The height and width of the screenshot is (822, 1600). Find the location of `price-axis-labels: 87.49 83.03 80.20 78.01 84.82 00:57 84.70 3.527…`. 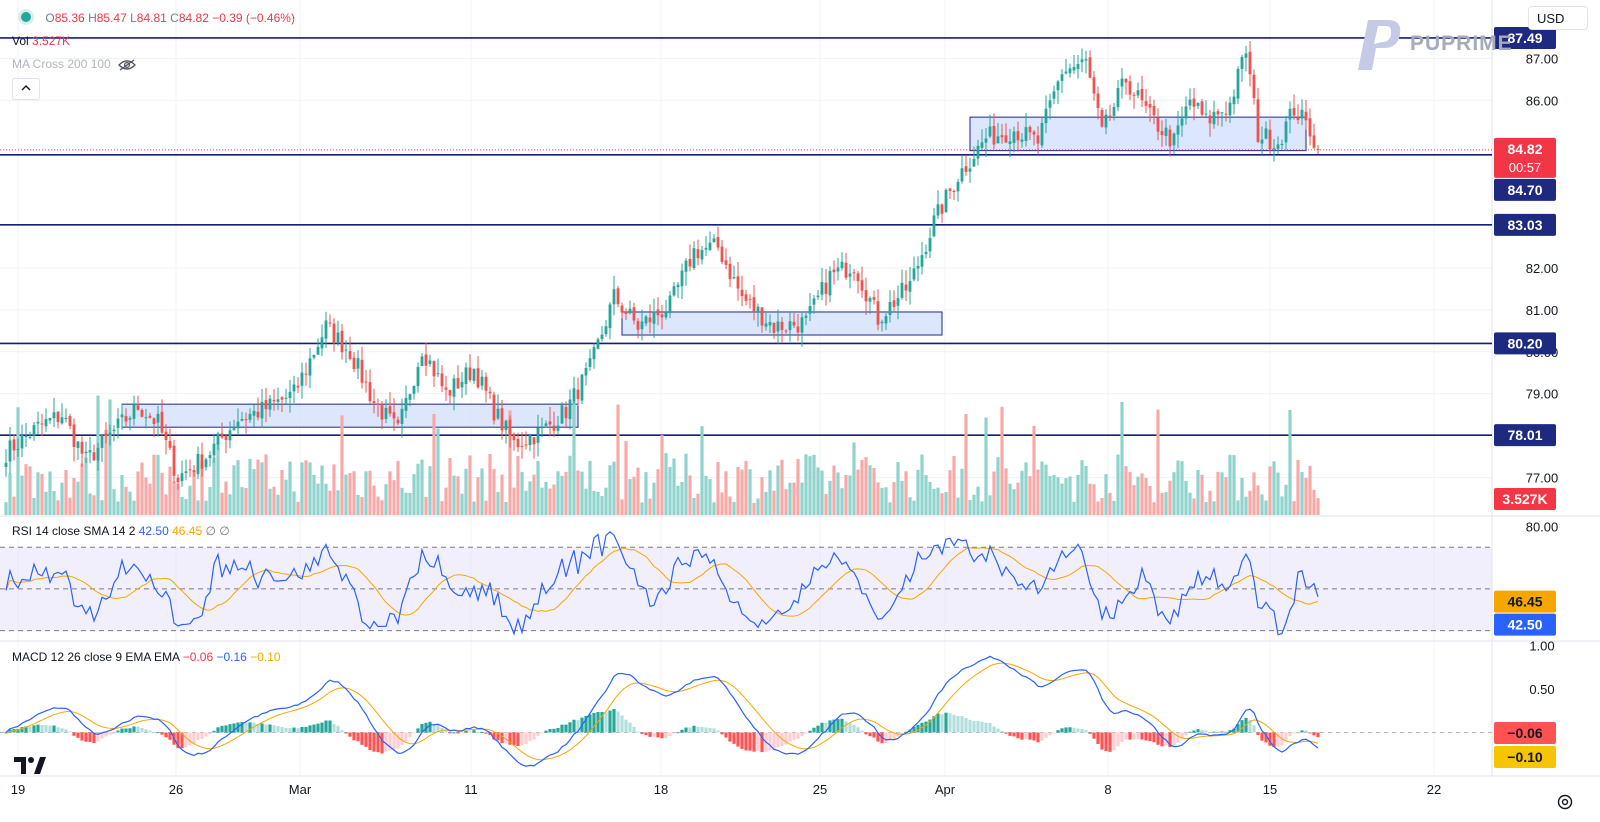

price-axis-labels: 87.49 83.03 80.20 78.01 84.82 00:57 84.70 3.527… is located at coordinates (1525, 397).